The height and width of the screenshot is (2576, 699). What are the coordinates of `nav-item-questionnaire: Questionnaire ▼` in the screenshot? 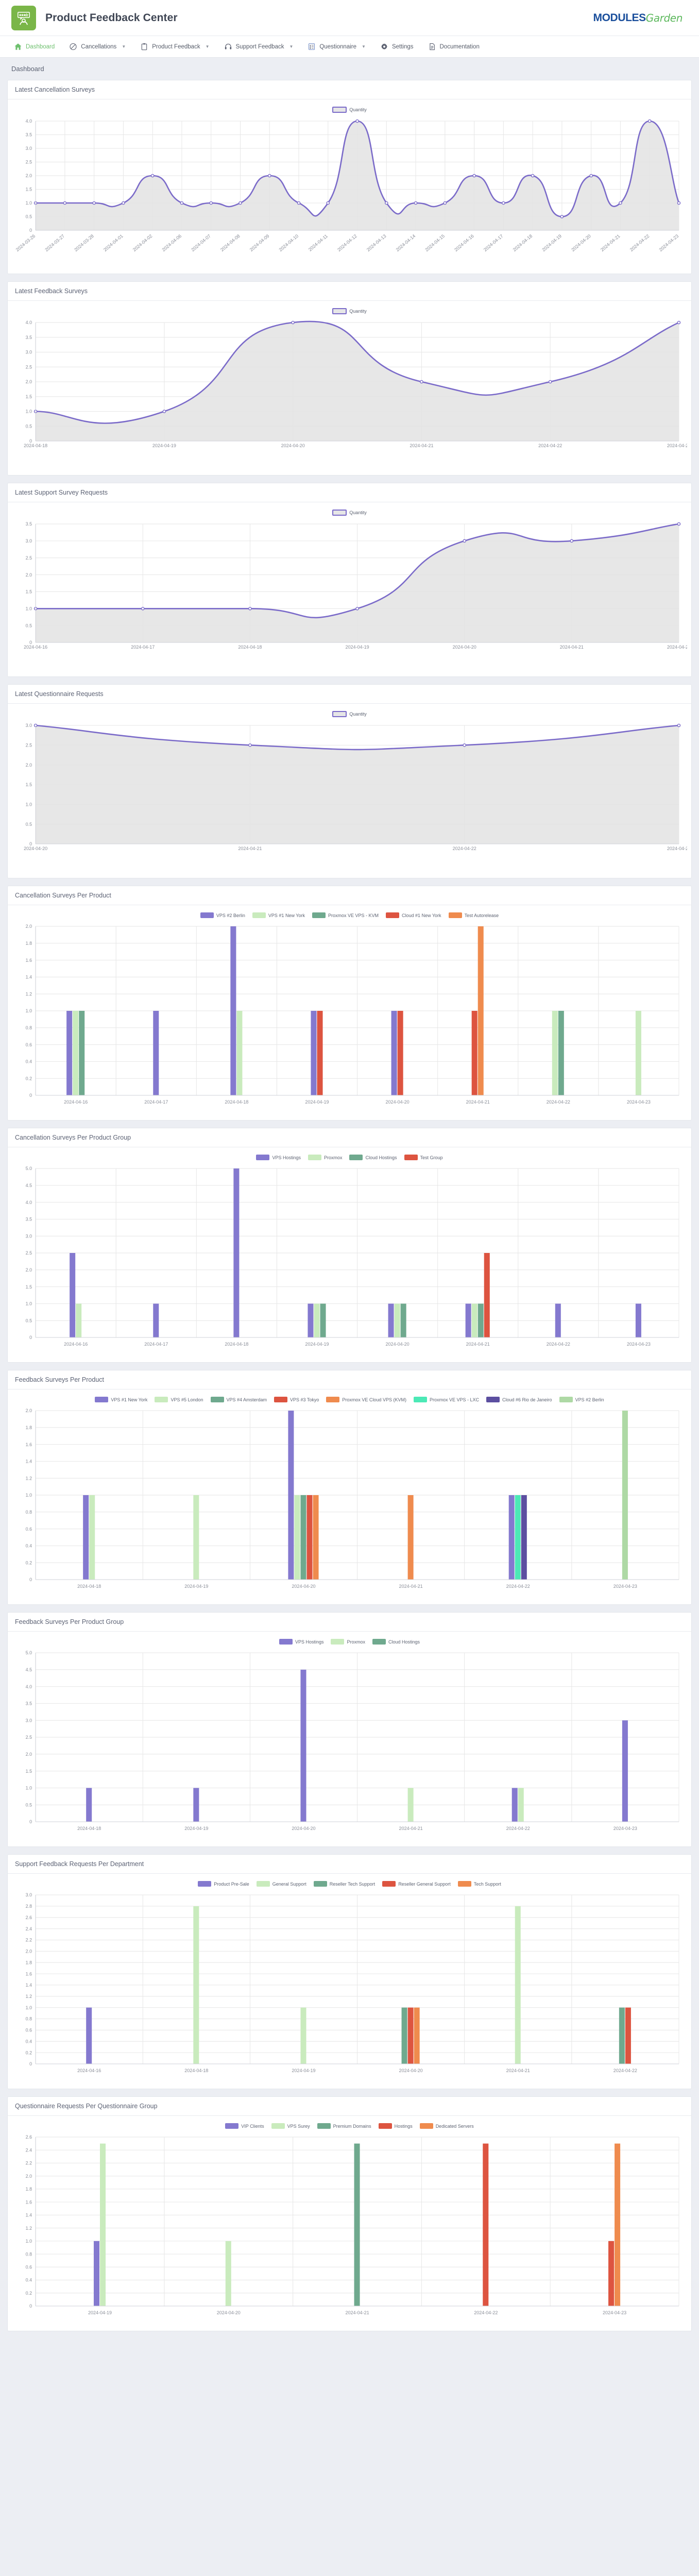 It's located at (337, 47).